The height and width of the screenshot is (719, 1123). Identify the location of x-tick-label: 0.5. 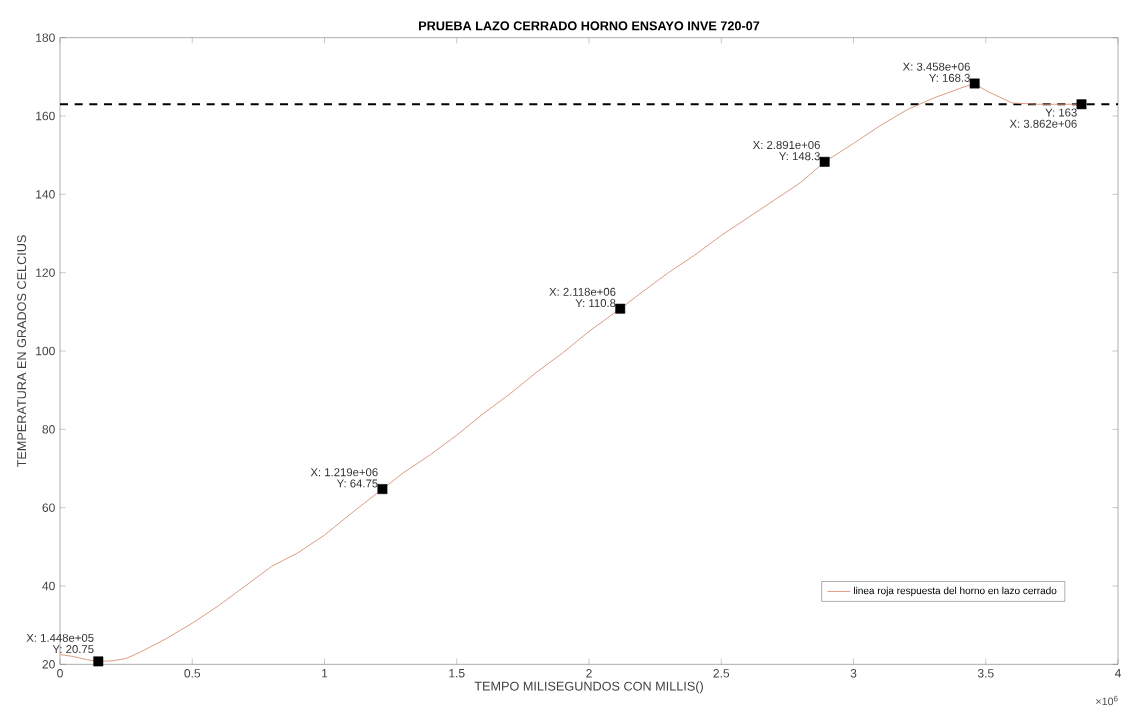
(192, 673).